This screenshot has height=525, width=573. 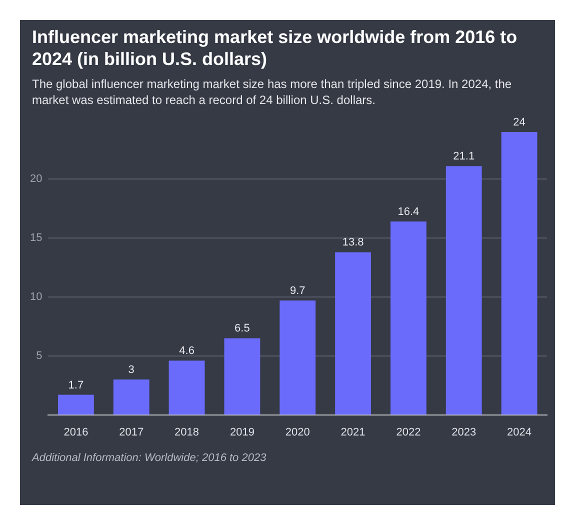 What do you see at coordinates (275, 48) in the screenshot?
I see `chart-title: Influencer marketing market size worldwide from 2016 to 2024 (in billion U.S. dollars)` at bounding box center [275, 48].